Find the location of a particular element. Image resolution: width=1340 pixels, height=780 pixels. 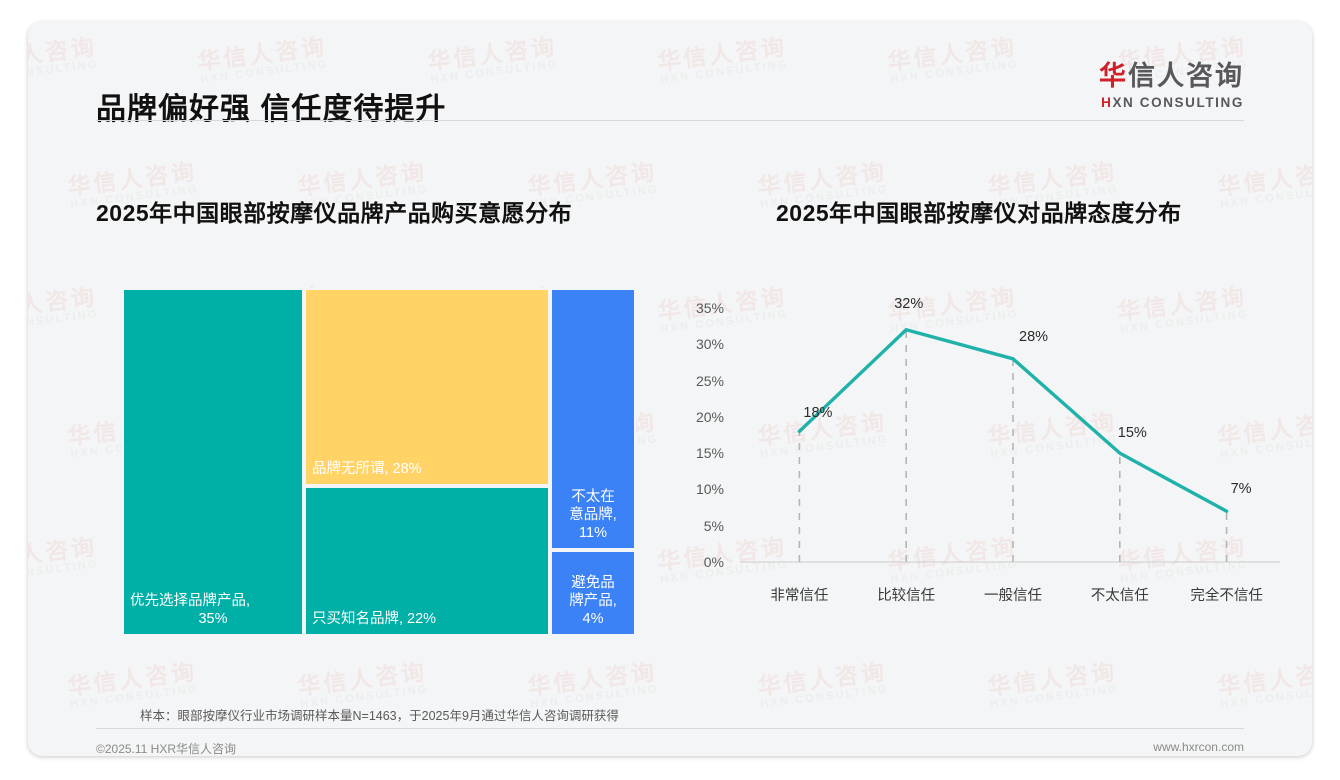

data-point-label: 32% is located at coordinates (909, 303).